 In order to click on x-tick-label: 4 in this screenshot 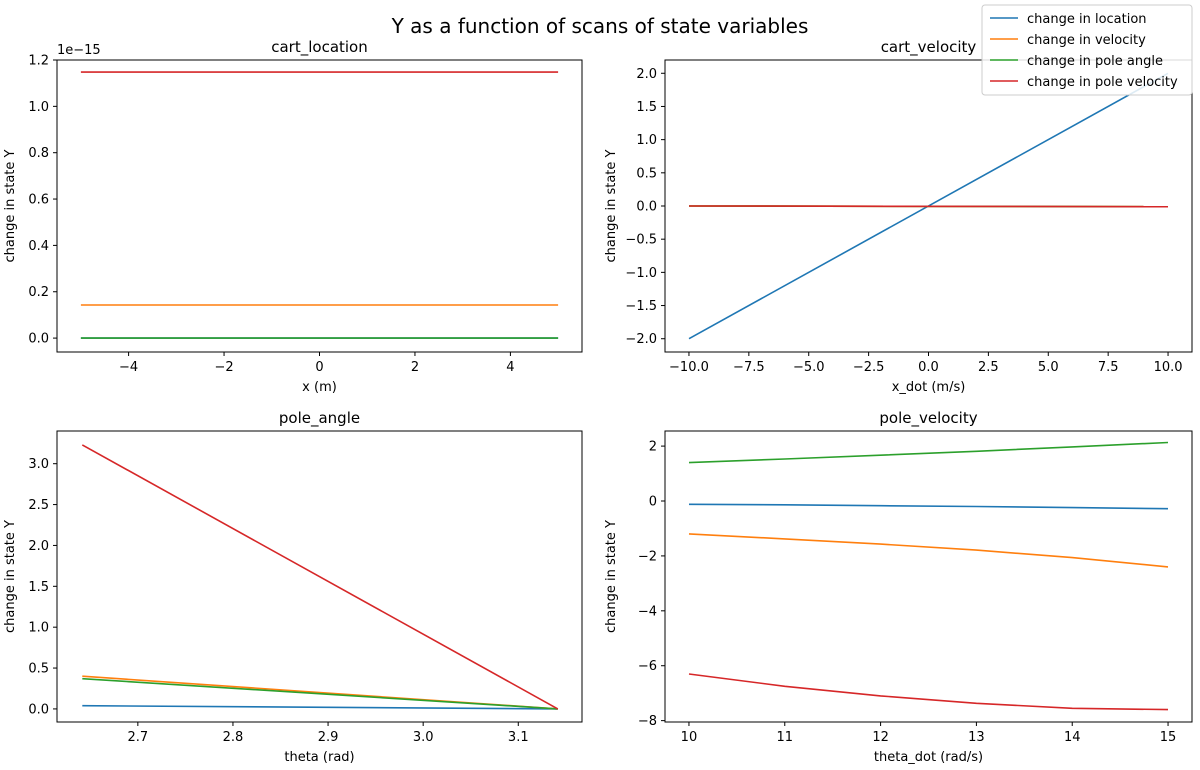, I will do `click(510, 367)`.